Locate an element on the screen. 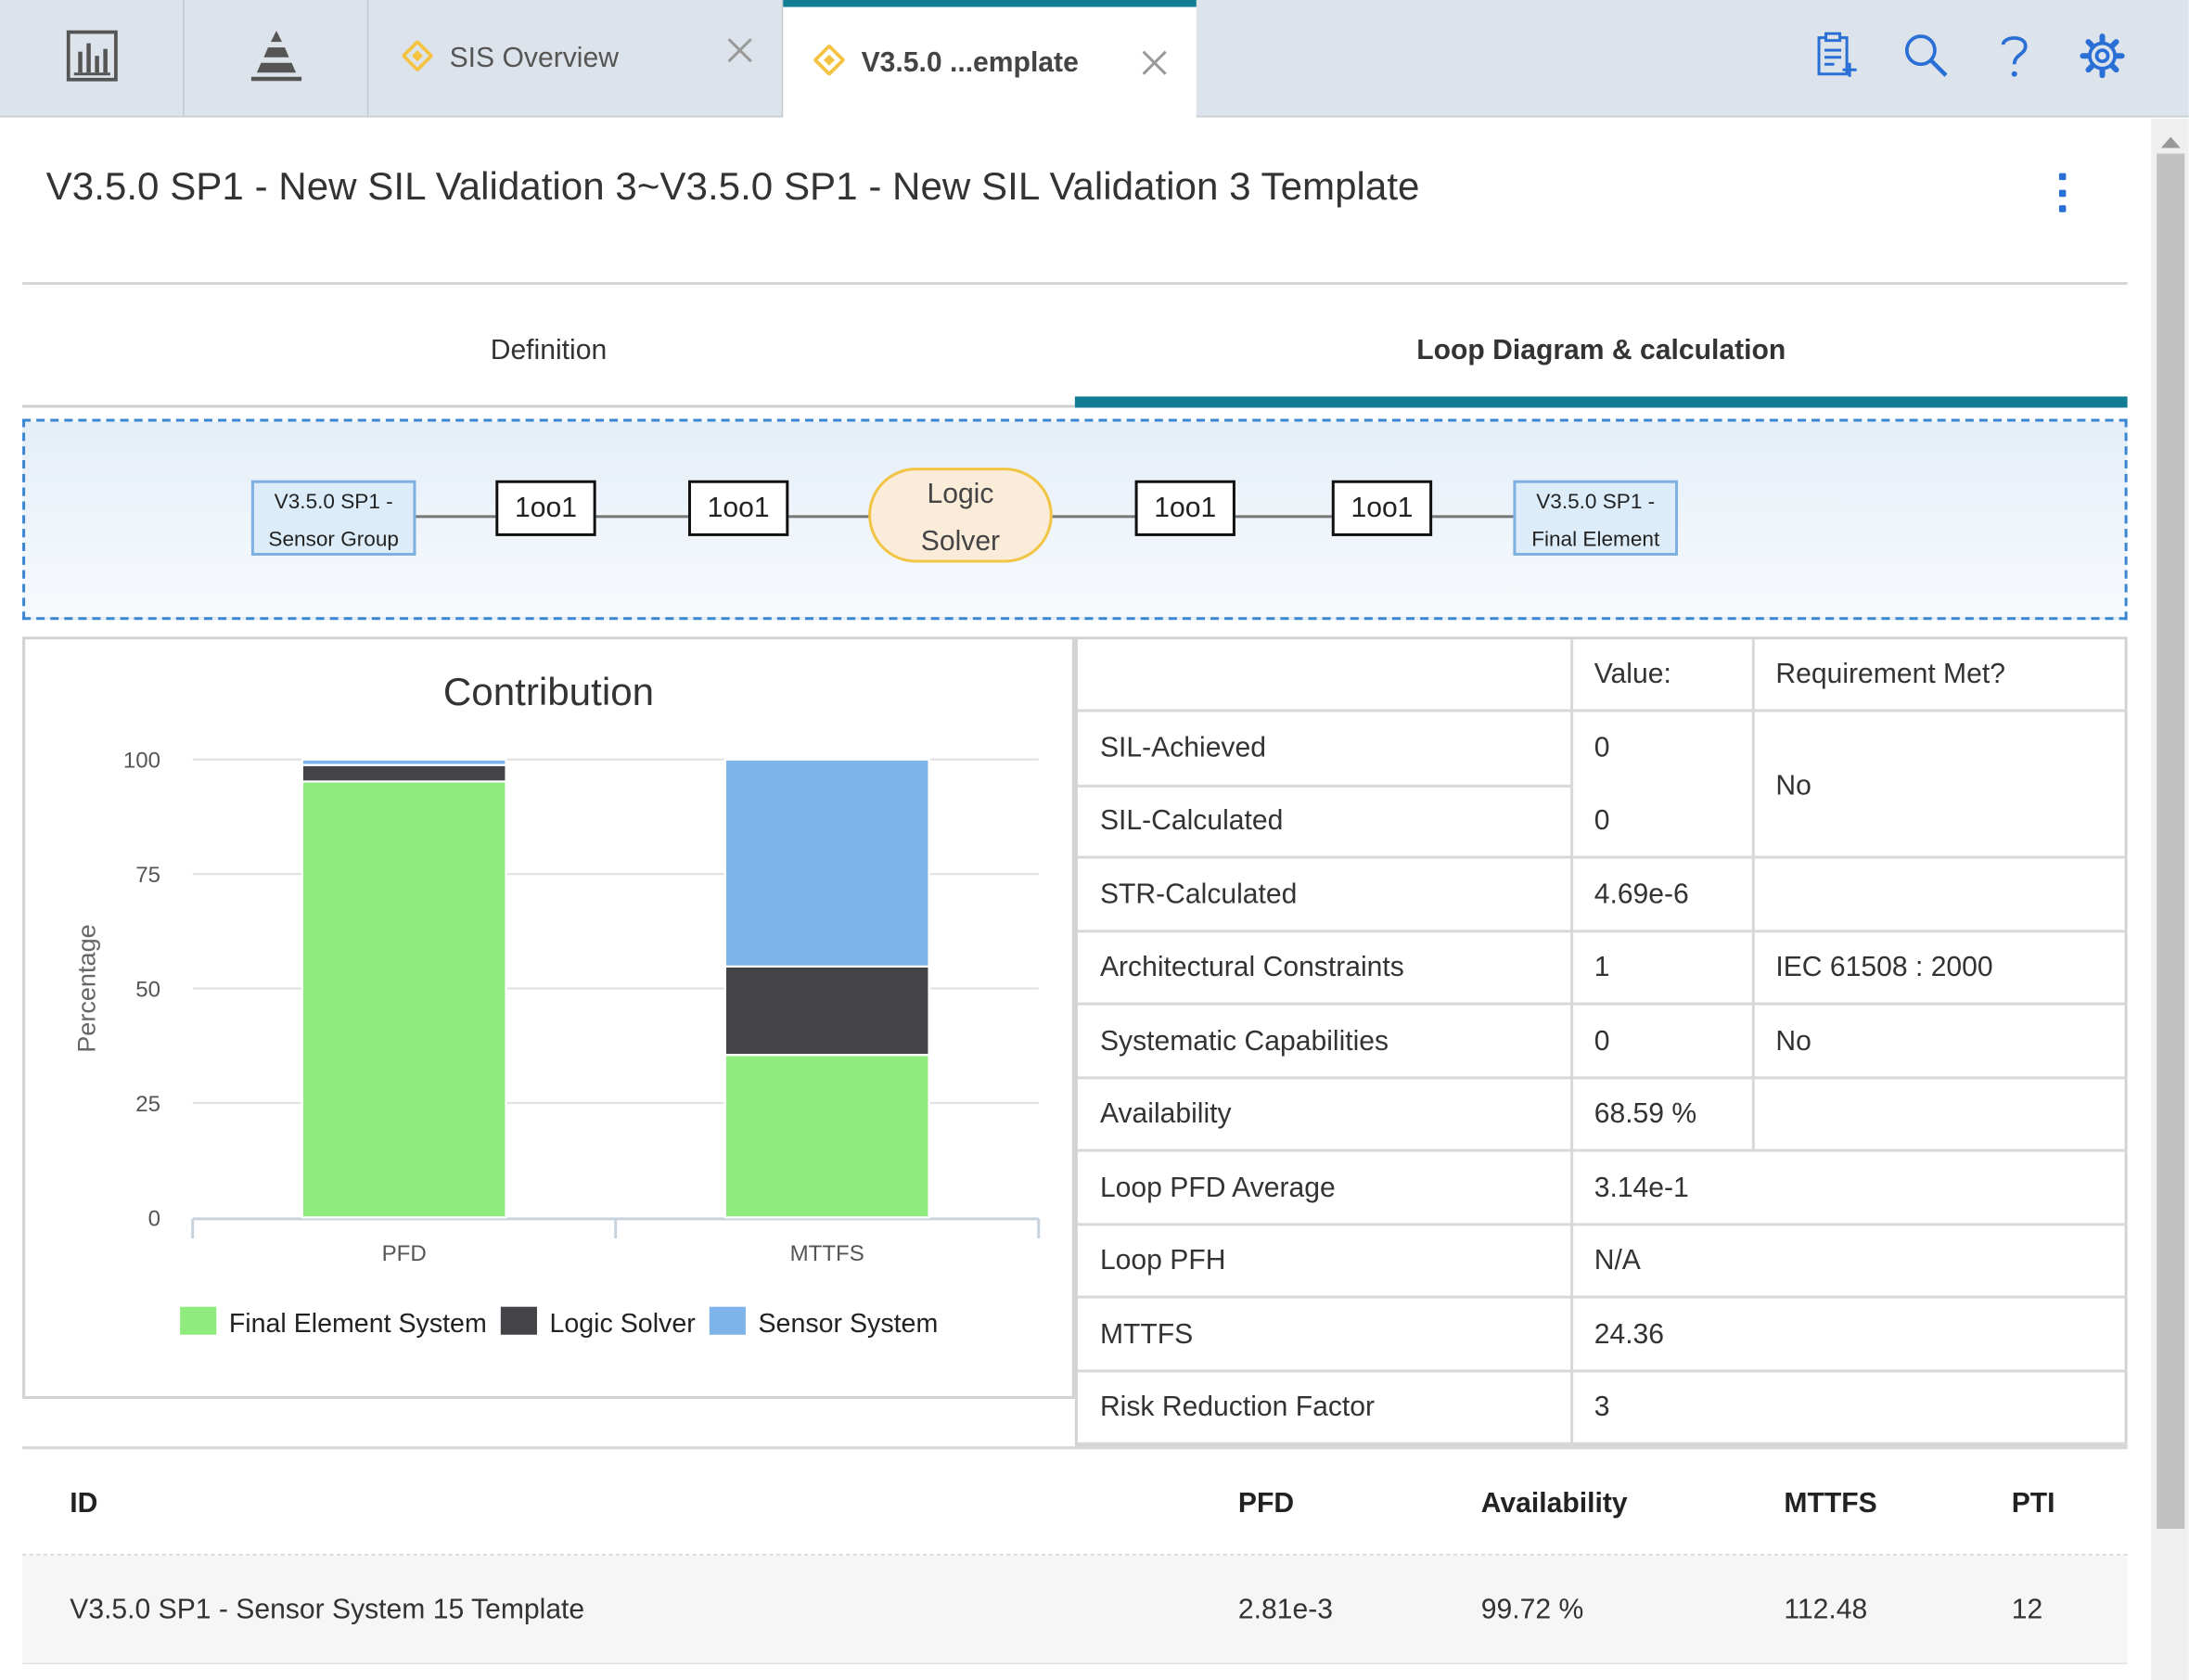 This screenshot has height=1680, width=2189. search-icon is located at coordinates (1926, 59).